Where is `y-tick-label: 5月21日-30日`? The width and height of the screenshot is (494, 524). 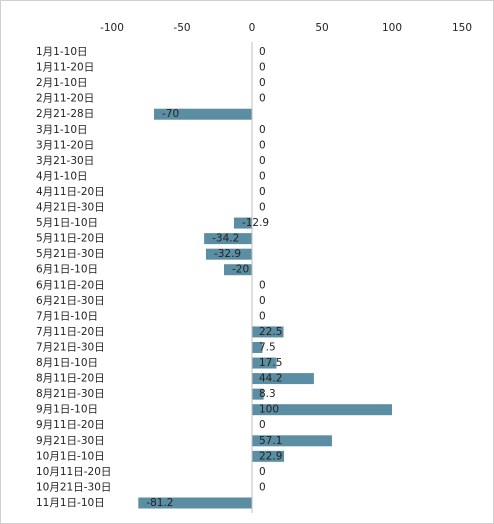 y-tick-label: 5月21日-30日 is located at coordinates (70, 254).